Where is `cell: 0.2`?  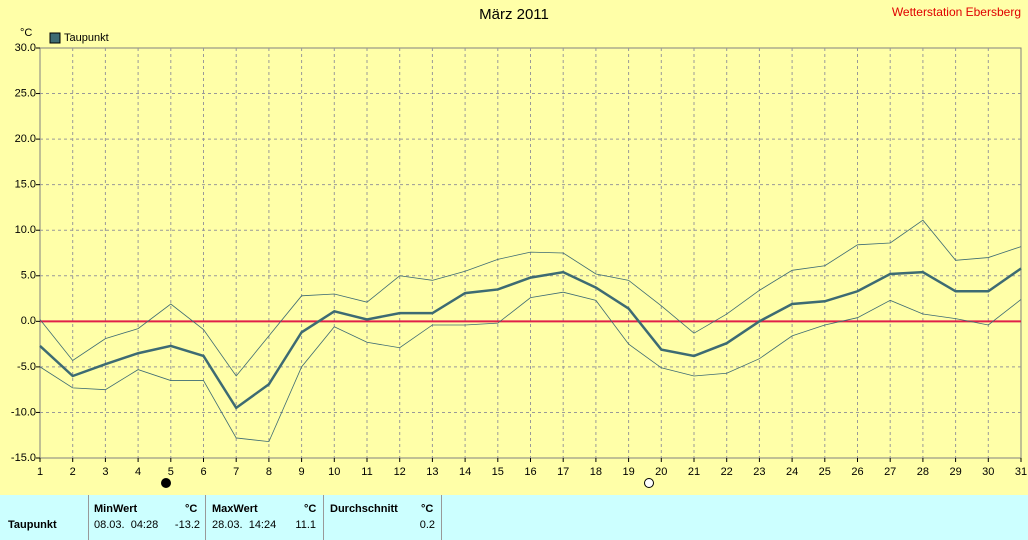 cell: 0.2 is located at coordinates (427, 525).